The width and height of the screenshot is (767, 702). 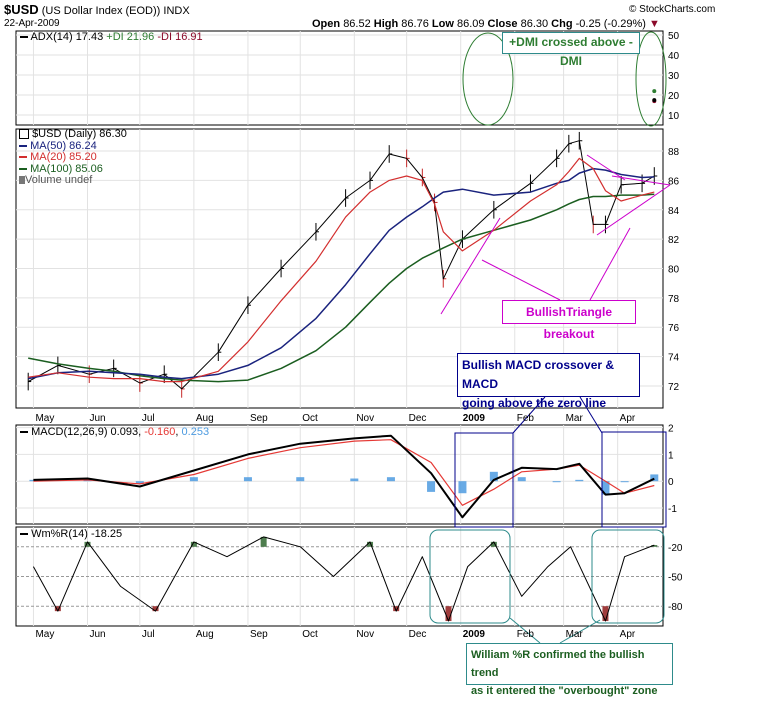 I want to click on x-tick-label-bottom: Mar, so click(x=575, y=634).